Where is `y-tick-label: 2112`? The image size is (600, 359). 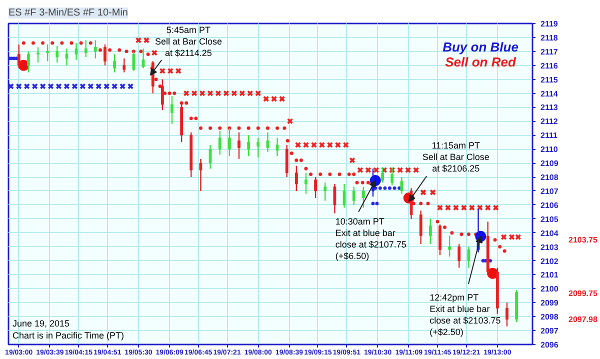 y-tick-label: 2112 is located at coordinates (549, 121).